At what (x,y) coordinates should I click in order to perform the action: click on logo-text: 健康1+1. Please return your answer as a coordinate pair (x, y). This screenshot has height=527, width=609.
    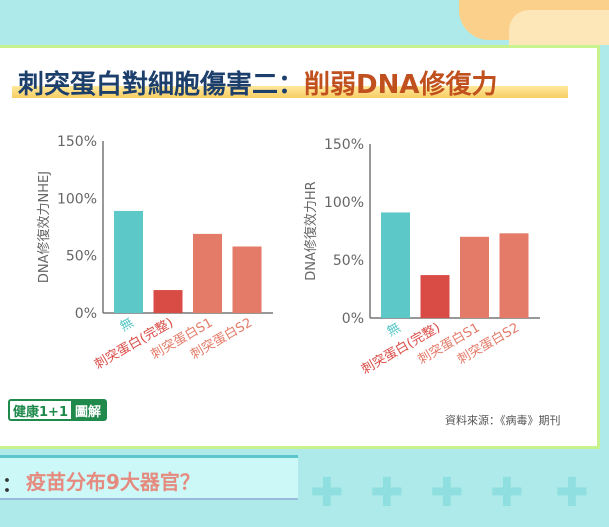
    Looking at the image, I should click on (40, 412).